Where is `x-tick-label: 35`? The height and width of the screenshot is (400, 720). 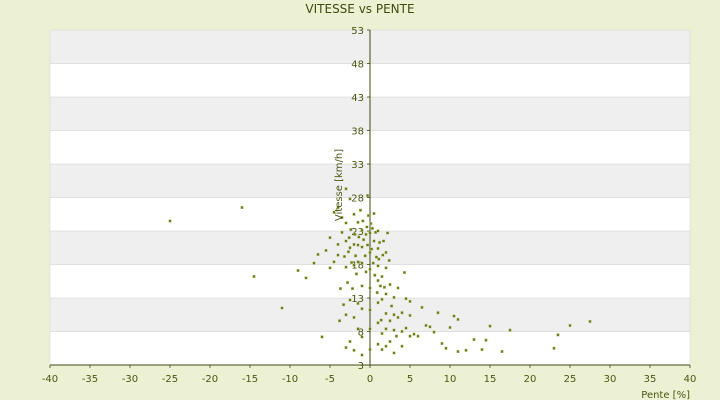
x-tick-label: 35 is located at coordinates (650, 379).